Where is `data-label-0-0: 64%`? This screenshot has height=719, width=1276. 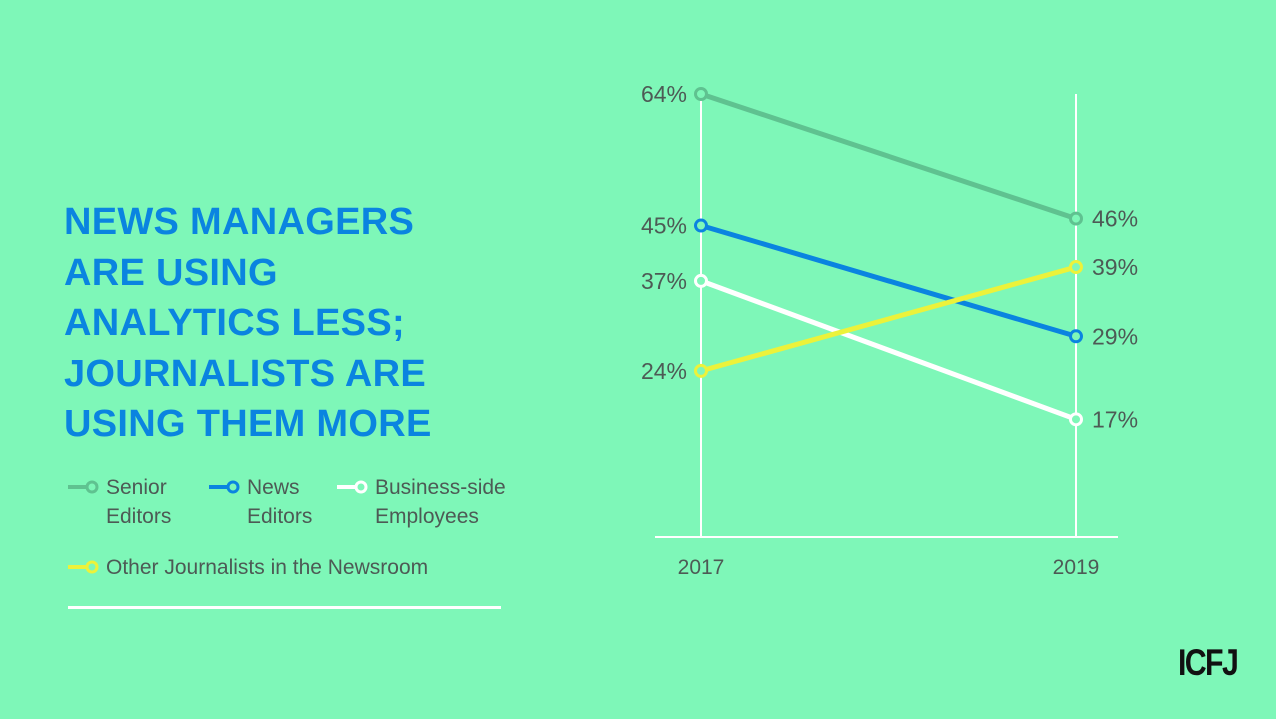 data-label-0-0: 64% is located at coordinates (664, 94).